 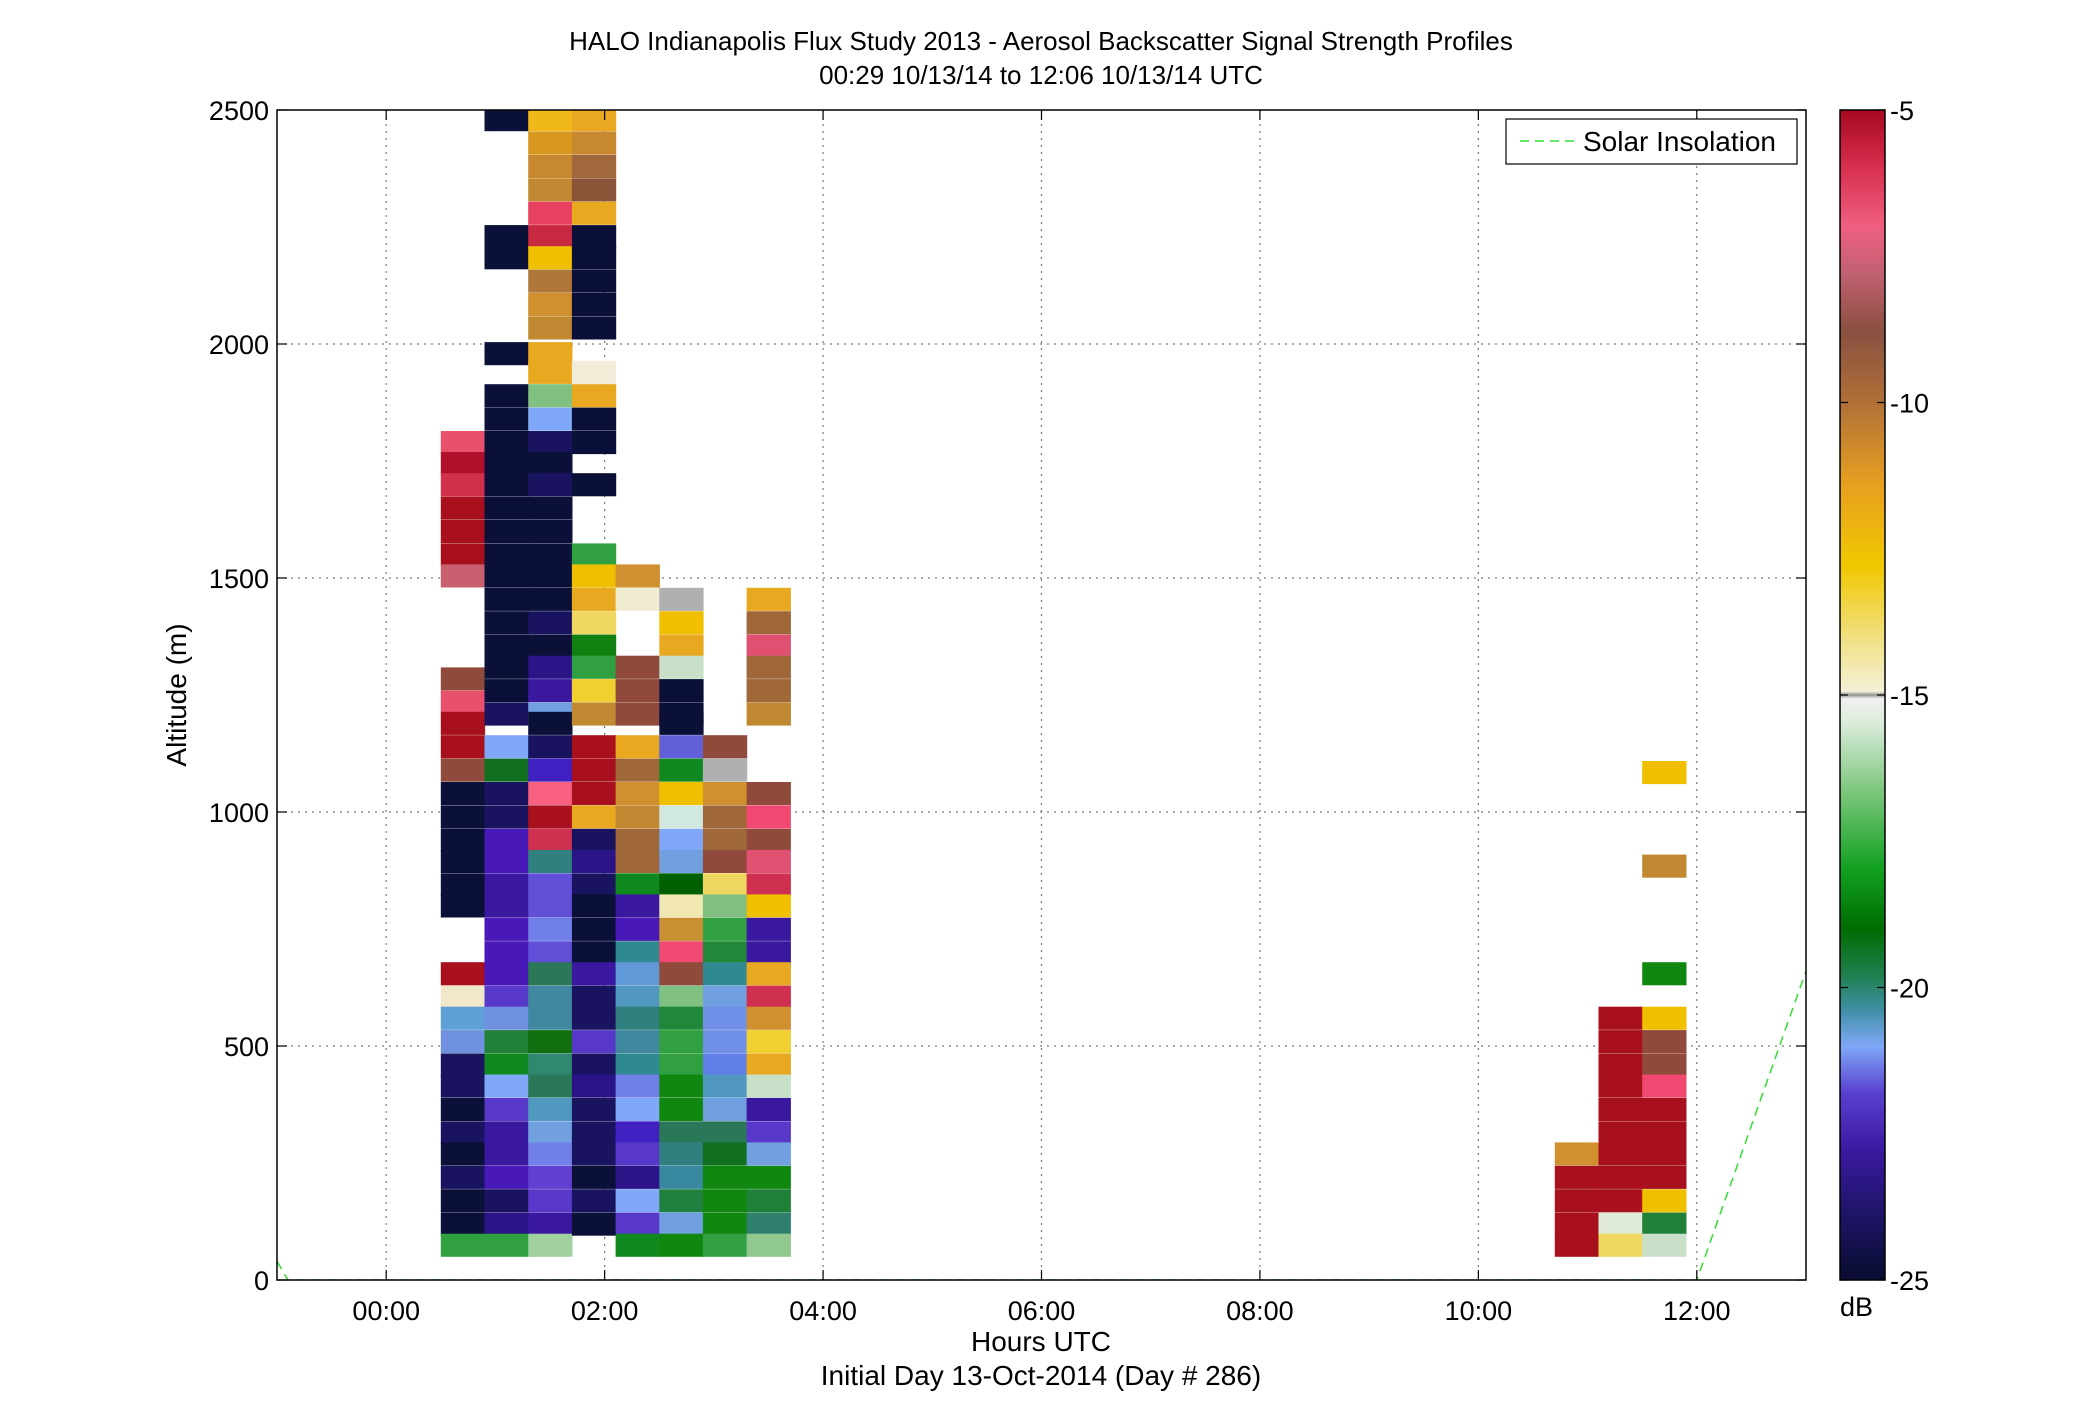 I want to click on legend: Solar Insolation, so click(x=1651, y=141).